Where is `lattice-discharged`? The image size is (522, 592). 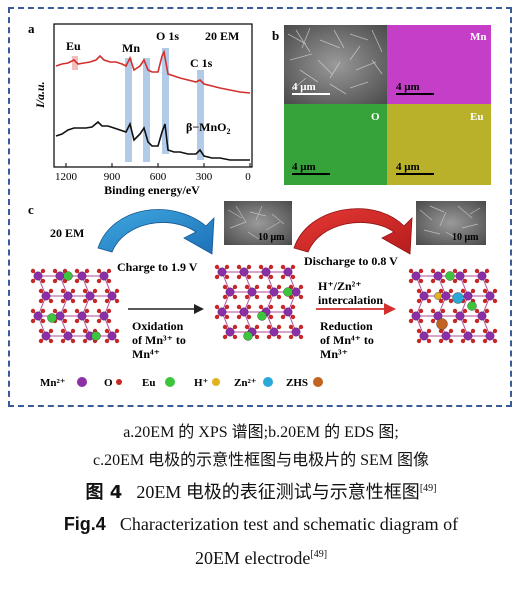
lattice-discharged is located at coordinates (453, 306).